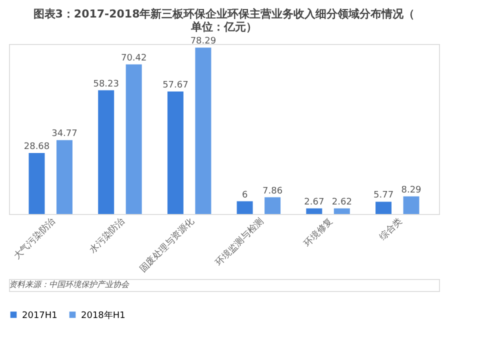 This screenshot has width=500, height=362. I want to click on data-label: 28.68, so click(37, 147).